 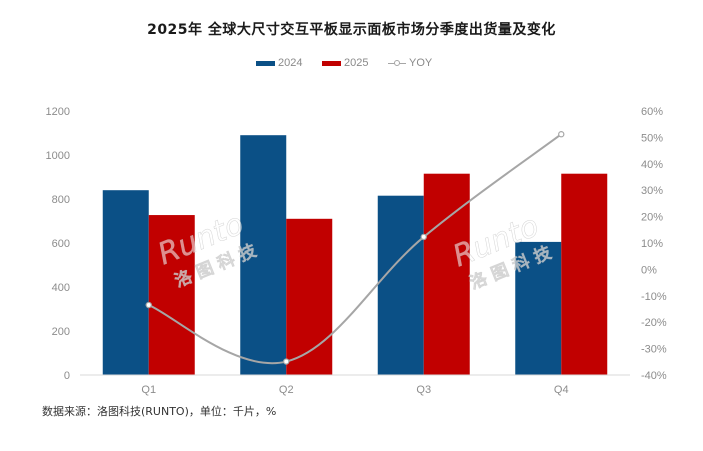 I want to click on bar-2025-Q1, so click(x=171, y=295).